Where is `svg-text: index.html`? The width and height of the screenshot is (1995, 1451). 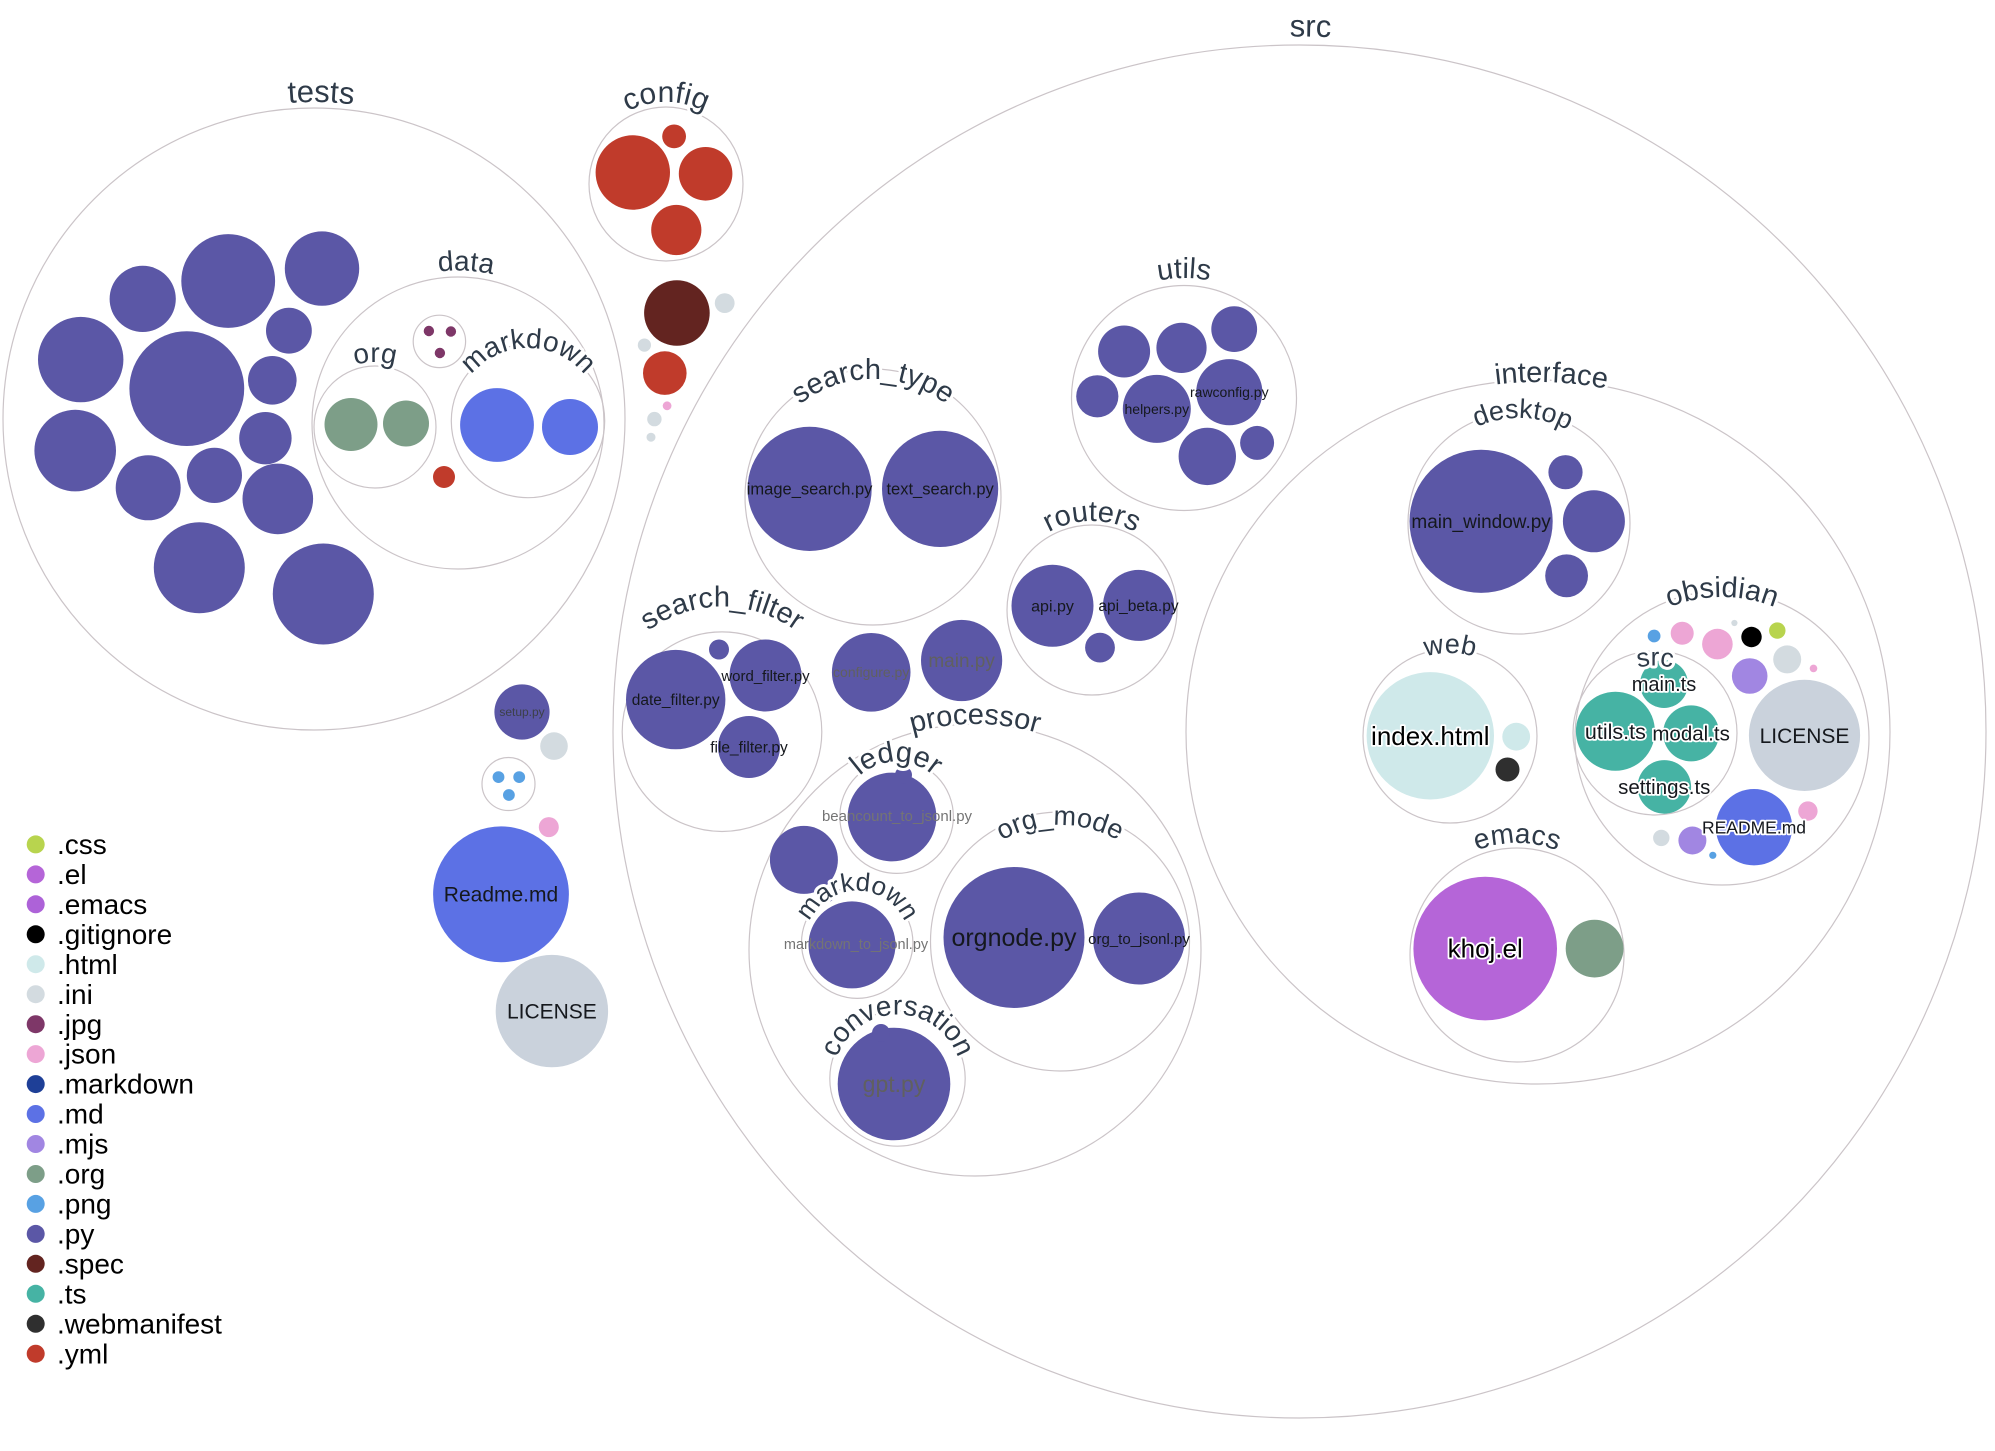 svg-text: index.html is located at coordinates (1430, 736).